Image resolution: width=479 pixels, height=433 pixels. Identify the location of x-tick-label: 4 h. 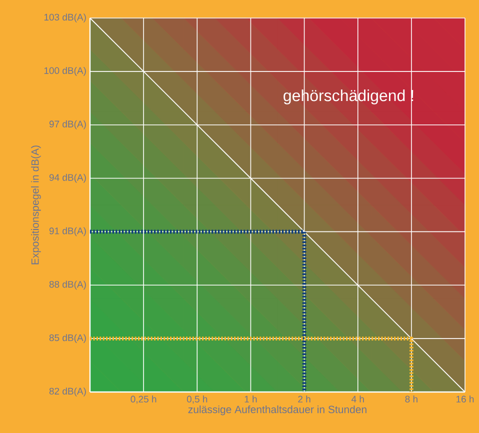
(357, 399).